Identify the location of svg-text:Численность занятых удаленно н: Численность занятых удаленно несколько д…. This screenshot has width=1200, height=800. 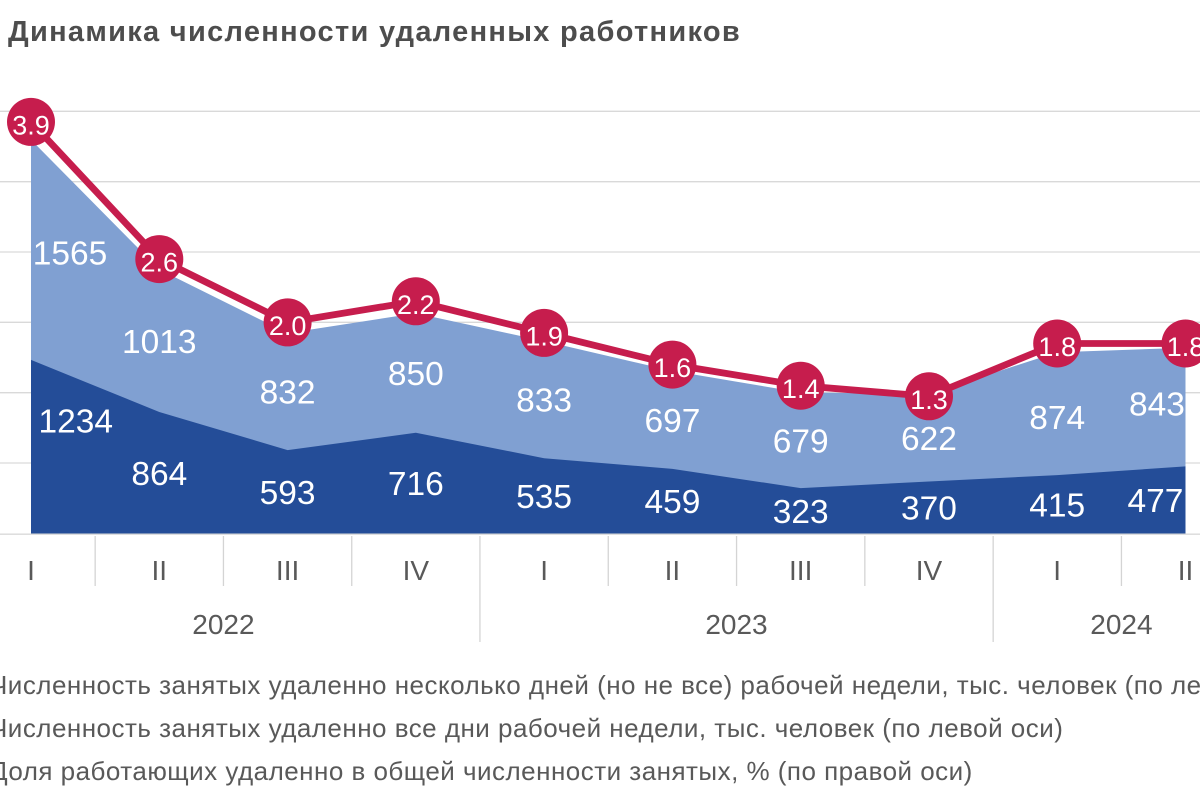
(600, 685).